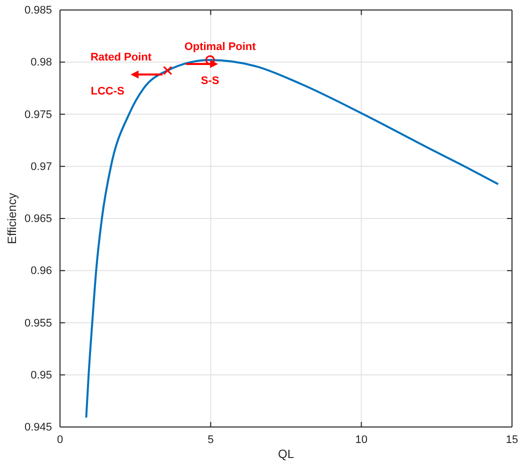 Image resolution: width=524 pixels, height=463 pixels. I want to click on y-tick-label: 0.975, so click(38, 114).